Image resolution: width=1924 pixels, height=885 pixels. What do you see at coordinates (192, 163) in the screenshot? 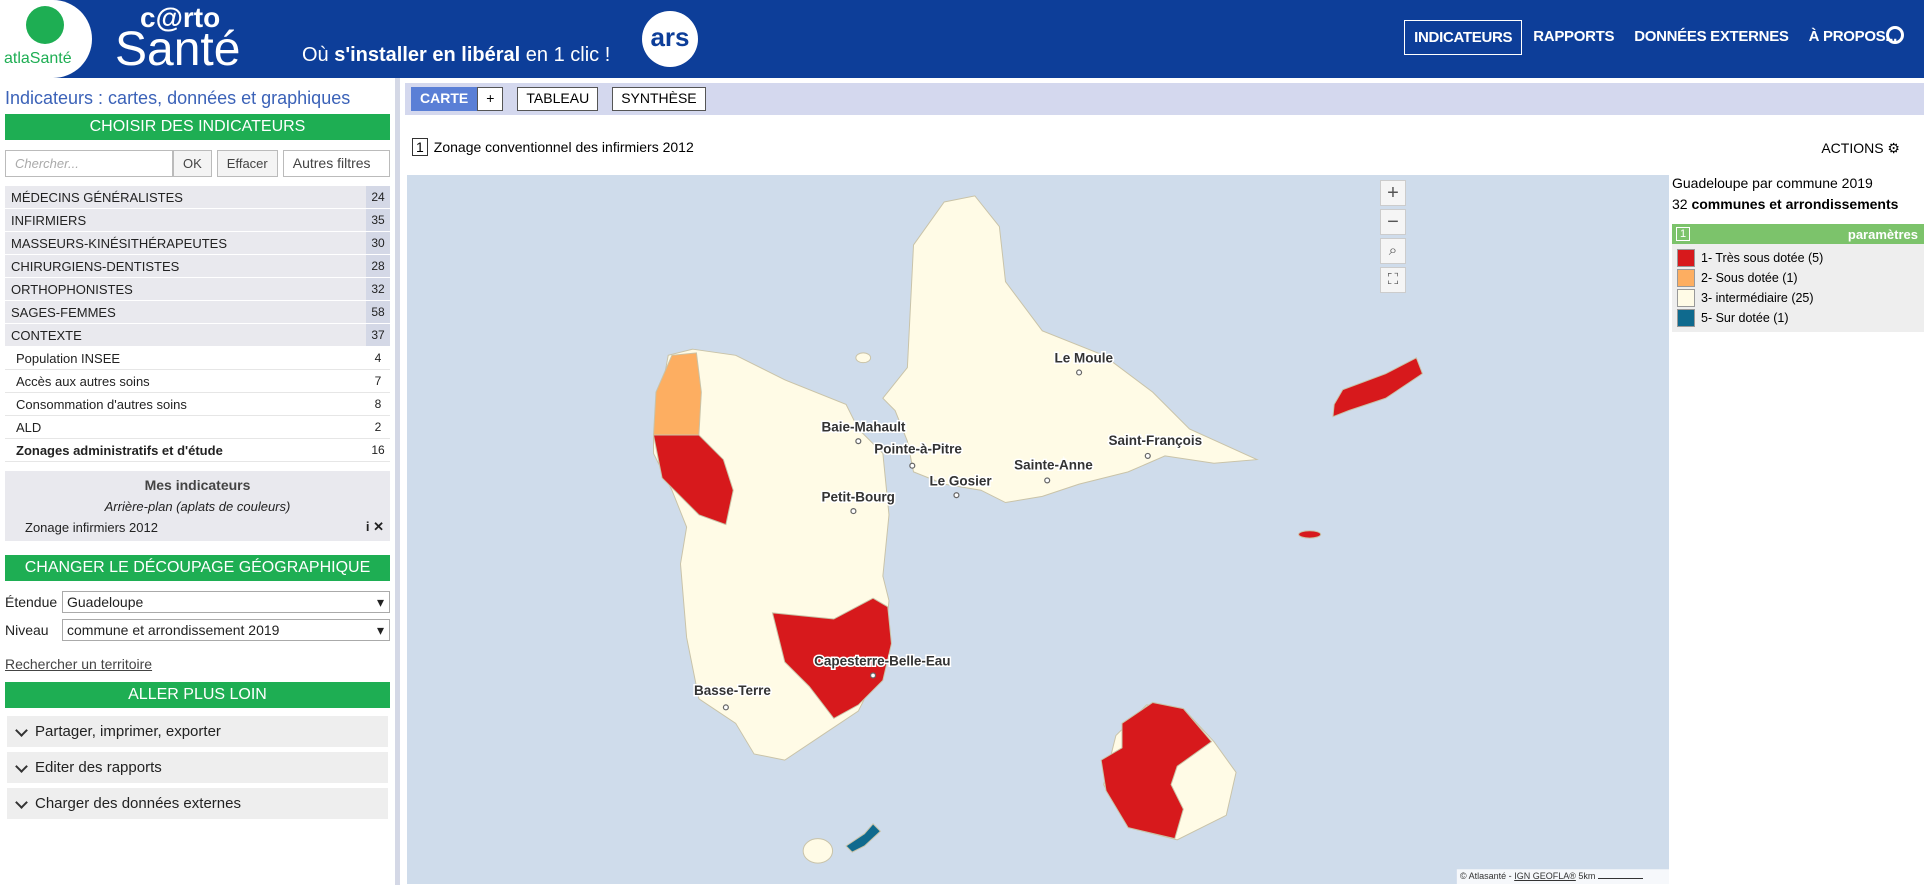
I see `ok-button: OK` at bounding box center [192, 163].